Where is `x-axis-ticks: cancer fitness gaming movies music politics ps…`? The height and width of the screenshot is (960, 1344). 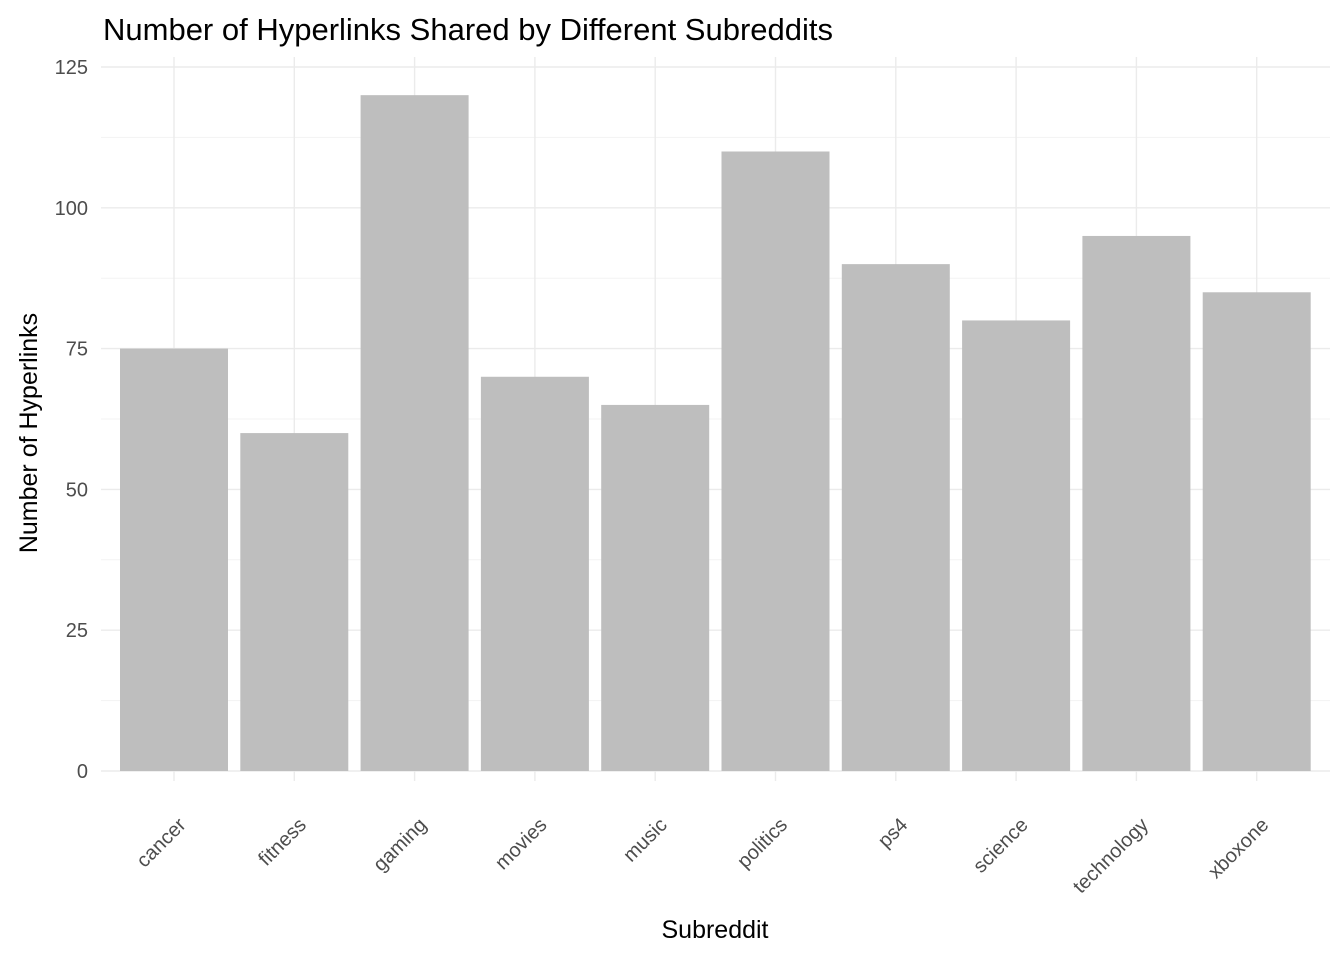 x-axis-ticks: cancer fitness gaming movies music politics ps… is located at coordinates (703, 856).